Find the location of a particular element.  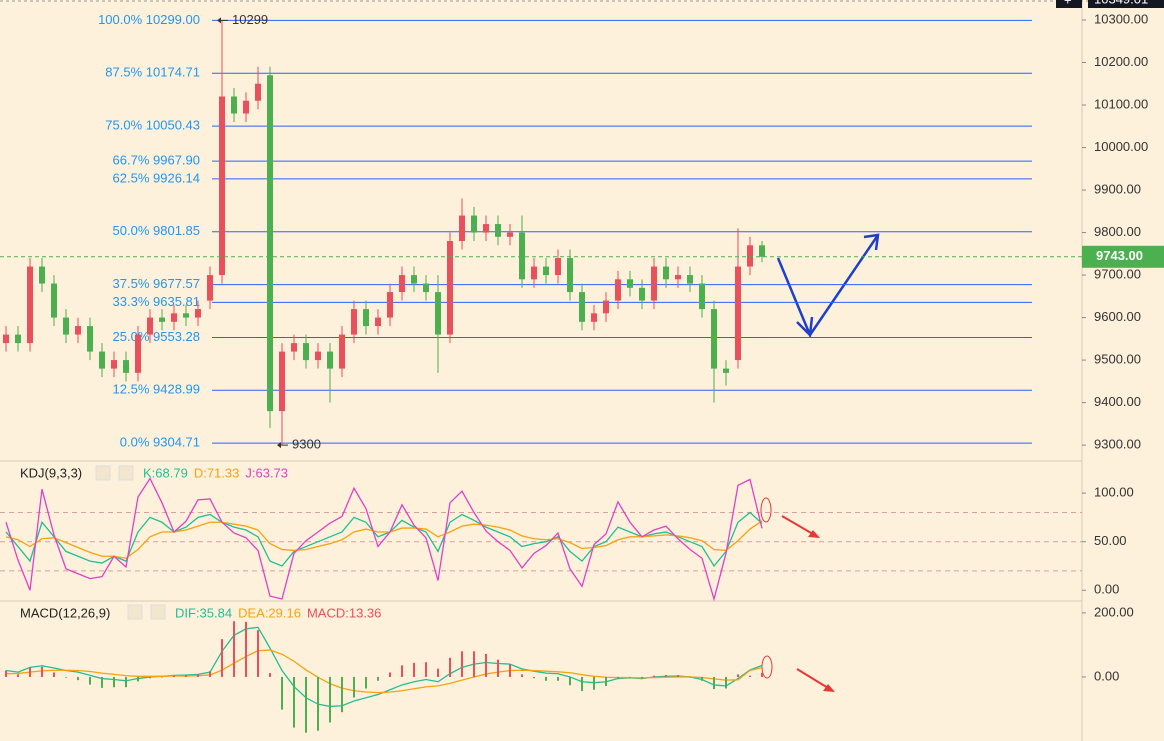

legend-label: K:68.79 is located at coordinates (165, 472).